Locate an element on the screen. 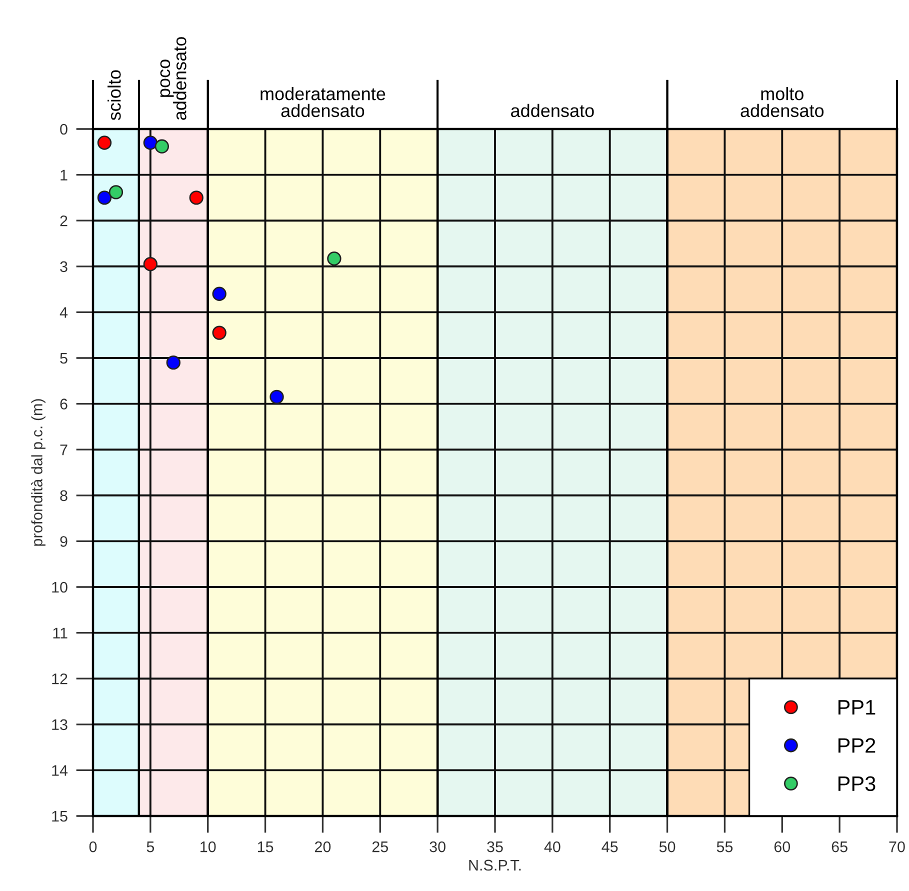  x-tick-label: 5 is located at coordinates (150, 847).